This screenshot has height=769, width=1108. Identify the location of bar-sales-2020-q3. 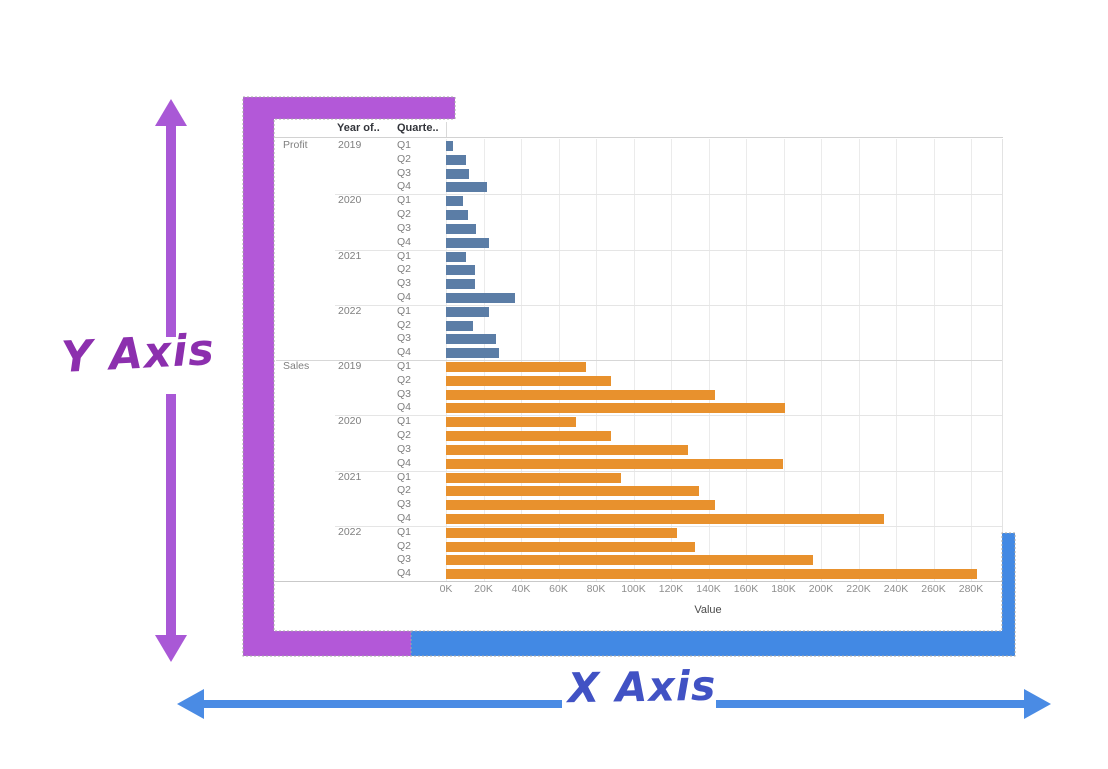
(567, 449).